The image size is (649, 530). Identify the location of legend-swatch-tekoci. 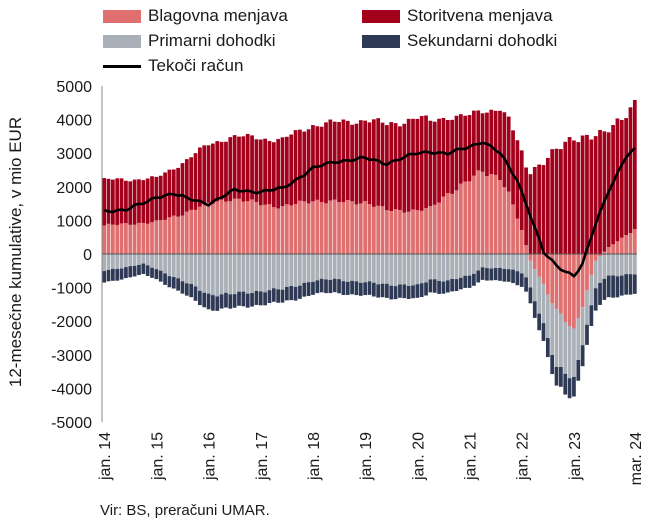
(122, 66).